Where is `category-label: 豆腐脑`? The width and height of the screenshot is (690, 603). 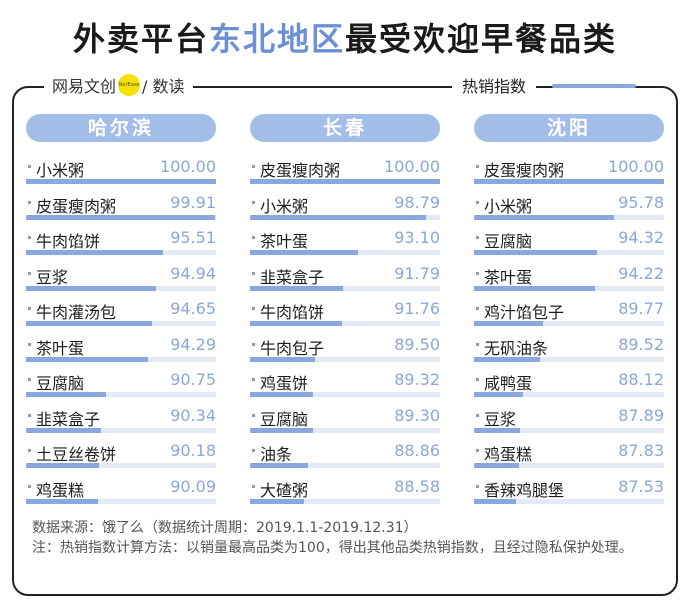 category-label: 豆腐脑 is located at coordinates (284, 419).